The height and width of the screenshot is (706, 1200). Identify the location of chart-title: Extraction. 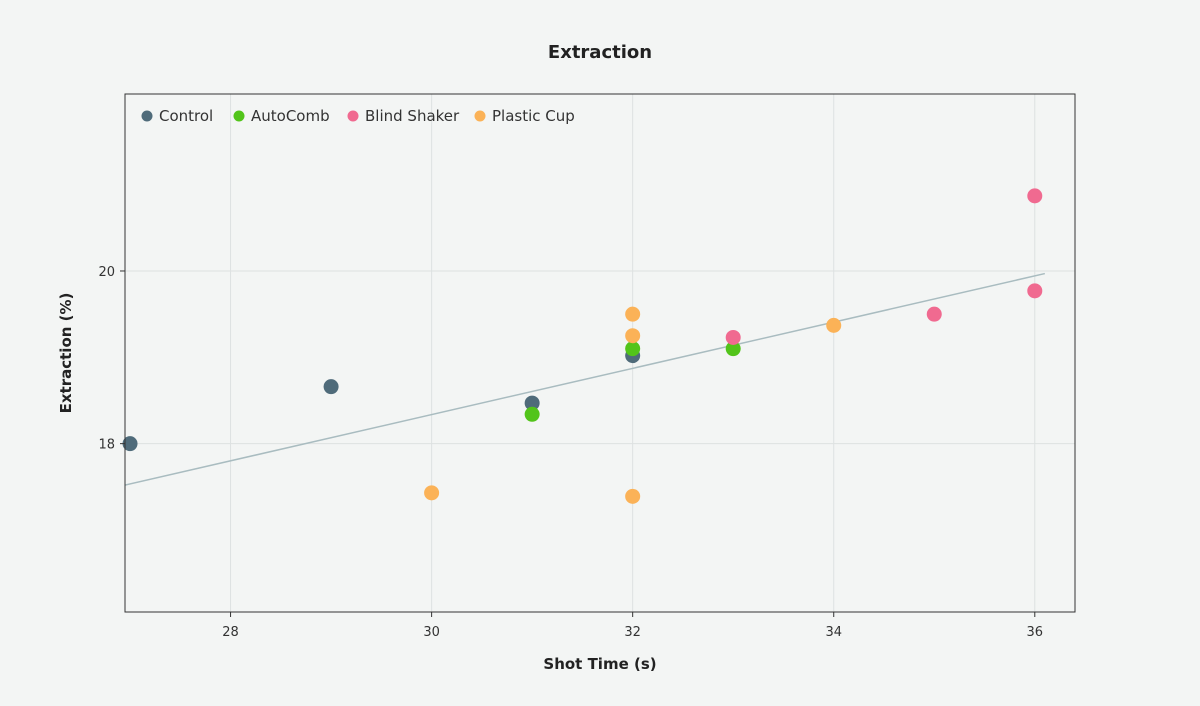
(600, 52).